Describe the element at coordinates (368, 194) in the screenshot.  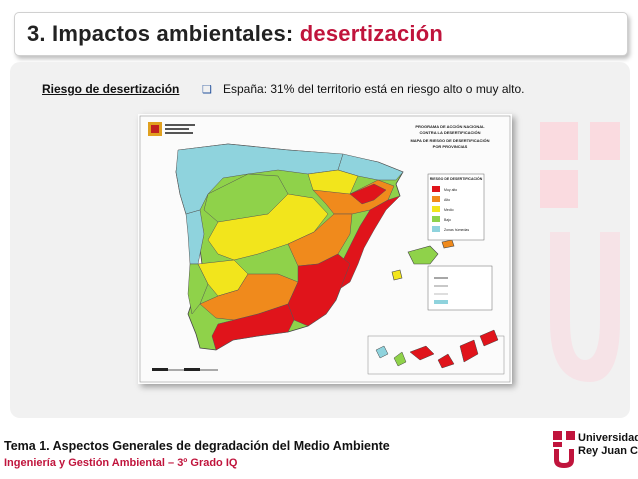
I see `zone-veryhigh-northeast` at that location.